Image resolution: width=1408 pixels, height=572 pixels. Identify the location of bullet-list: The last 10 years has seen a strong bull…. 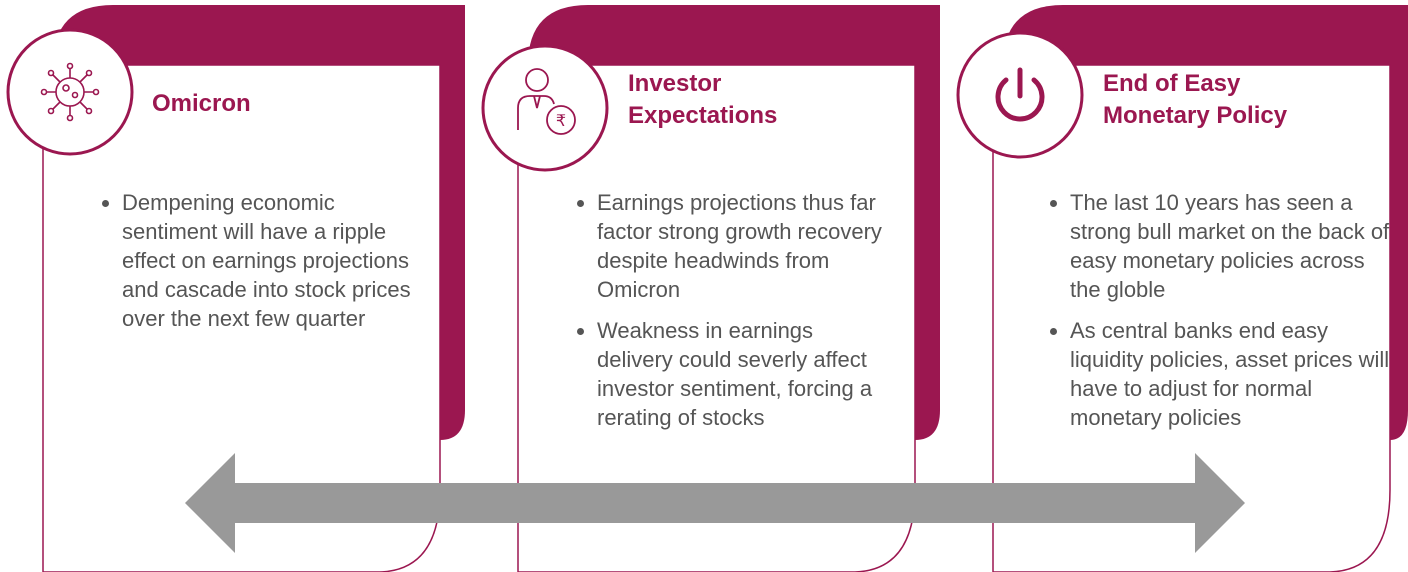
(1214, 316).